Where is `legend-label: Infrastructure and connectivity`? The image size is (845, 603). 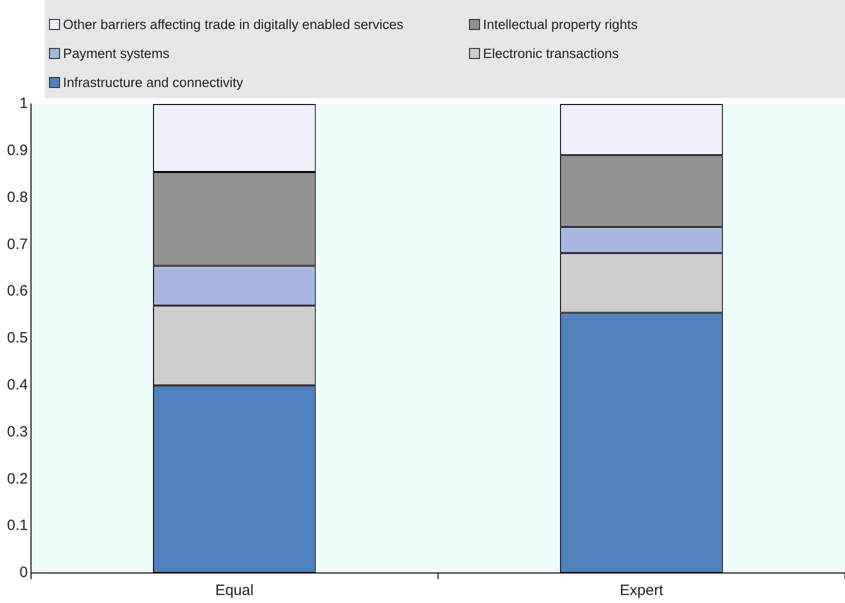
legend-label: Infrastructure and connectivity is located at coordinates (153, 82).